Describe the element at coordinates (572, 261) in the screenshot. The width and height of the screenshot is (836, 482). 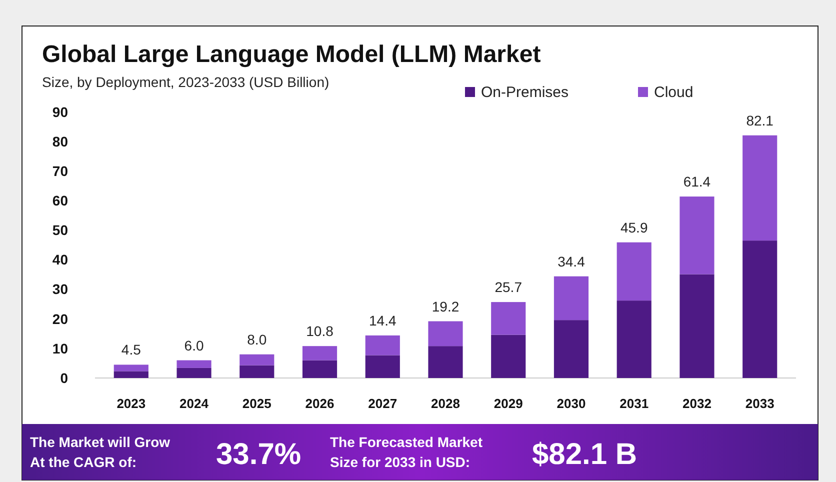
I see `total-label: 34.4` at that location.